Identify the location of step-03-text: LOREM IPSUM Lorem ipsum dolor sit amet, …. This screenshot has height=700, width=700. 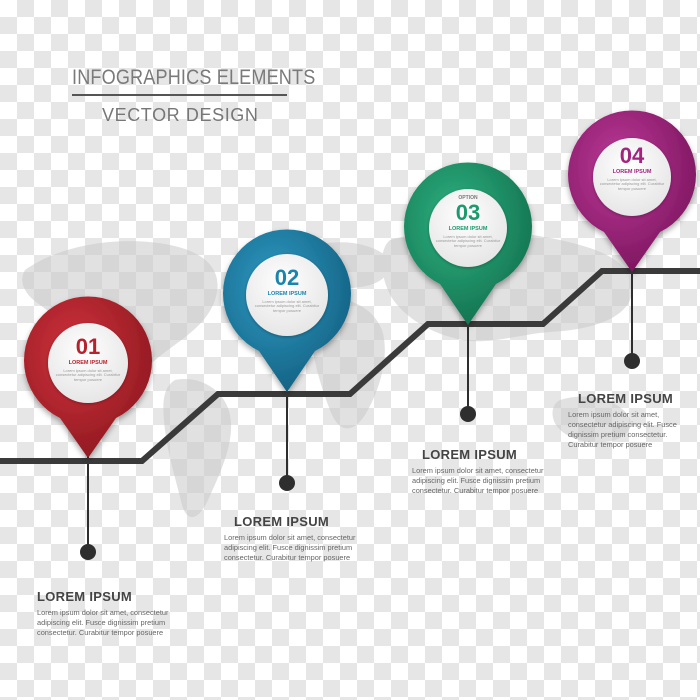
(482, 471).